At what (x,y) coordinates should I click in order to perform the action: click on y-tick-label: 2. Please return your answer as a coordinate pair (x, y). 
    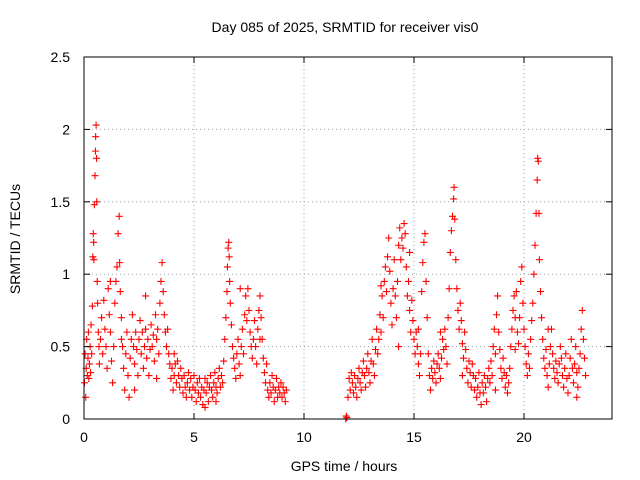
    Looking at the image, I should click on (66, 129).